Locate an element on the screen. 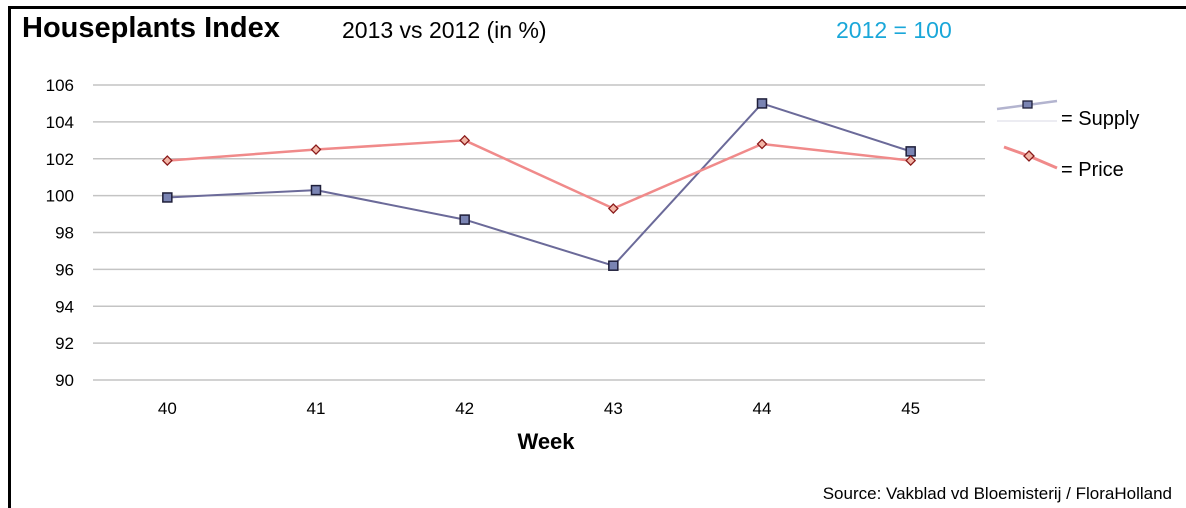 This screenshot has height=508, width=1186. legend-price-marker is located at coordinates (1029, 156).